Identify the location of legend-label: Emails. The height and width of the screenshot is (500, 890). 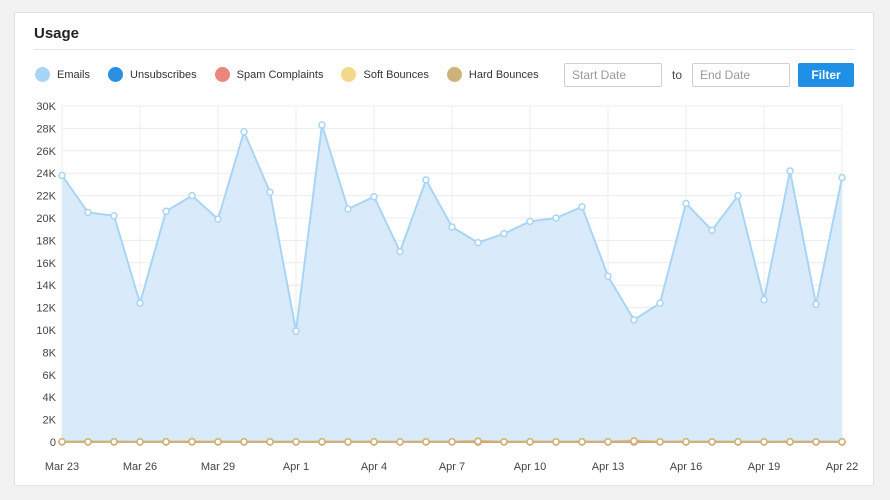
(74, 74).